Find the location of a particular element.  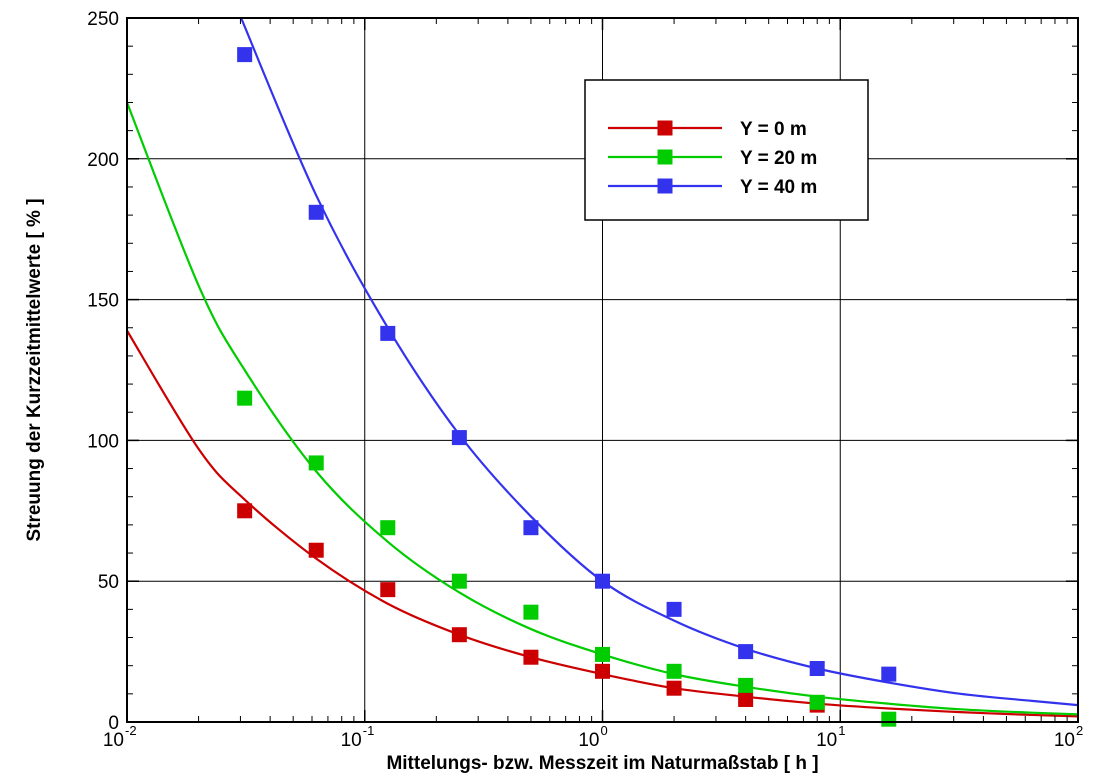

legend-box is located at coordinates (726, 150).